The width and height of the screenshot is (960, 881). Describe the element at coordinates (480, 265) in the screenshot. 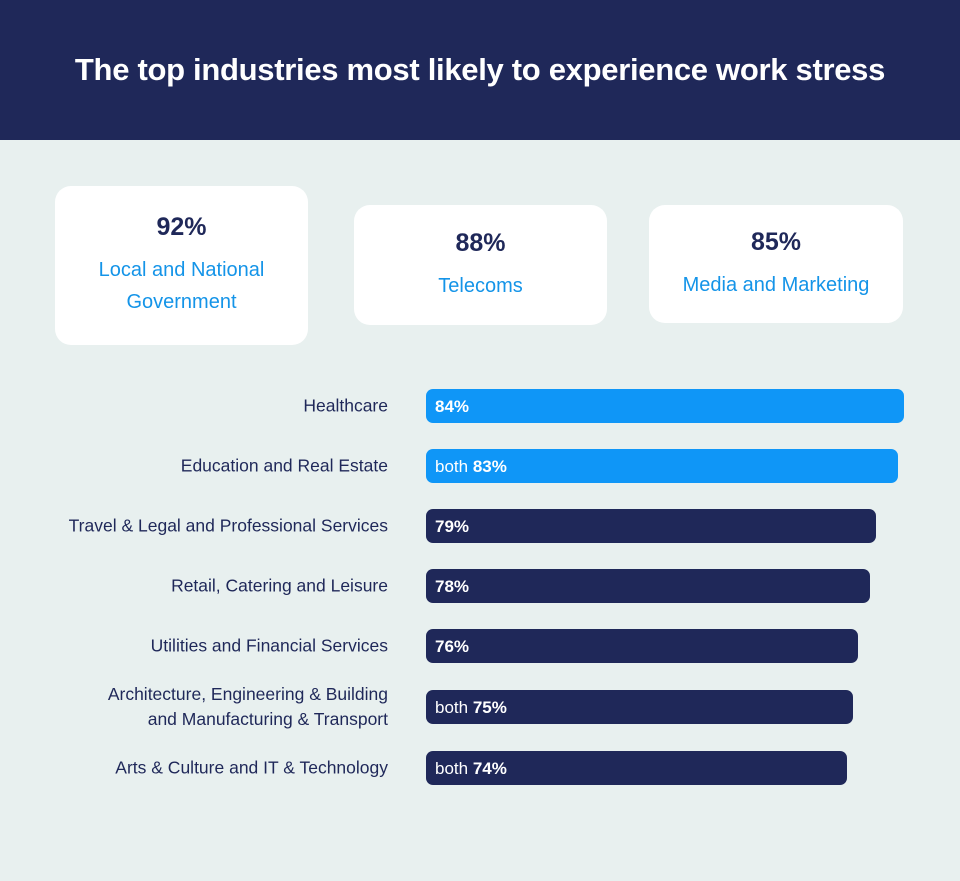

I see `highlight-card: 88% Telecoms` at that location.